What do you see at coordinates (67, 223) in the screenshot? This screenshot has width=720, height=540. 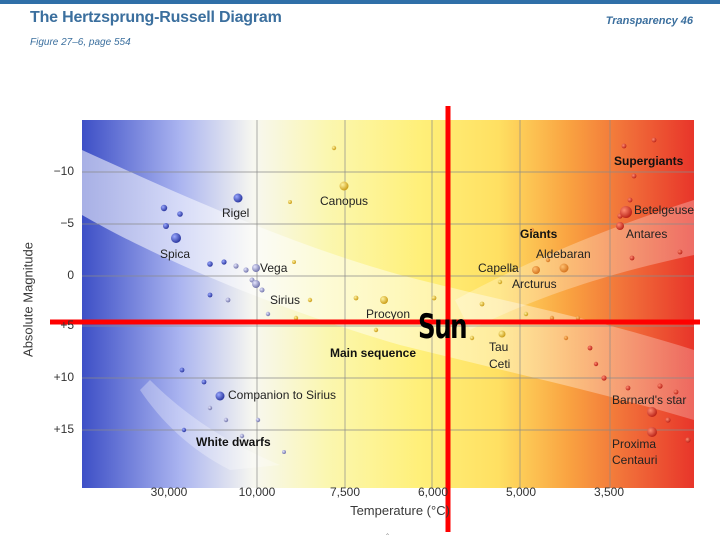 I see `y-tick-m5: −5` at bounding box center [67, 223].